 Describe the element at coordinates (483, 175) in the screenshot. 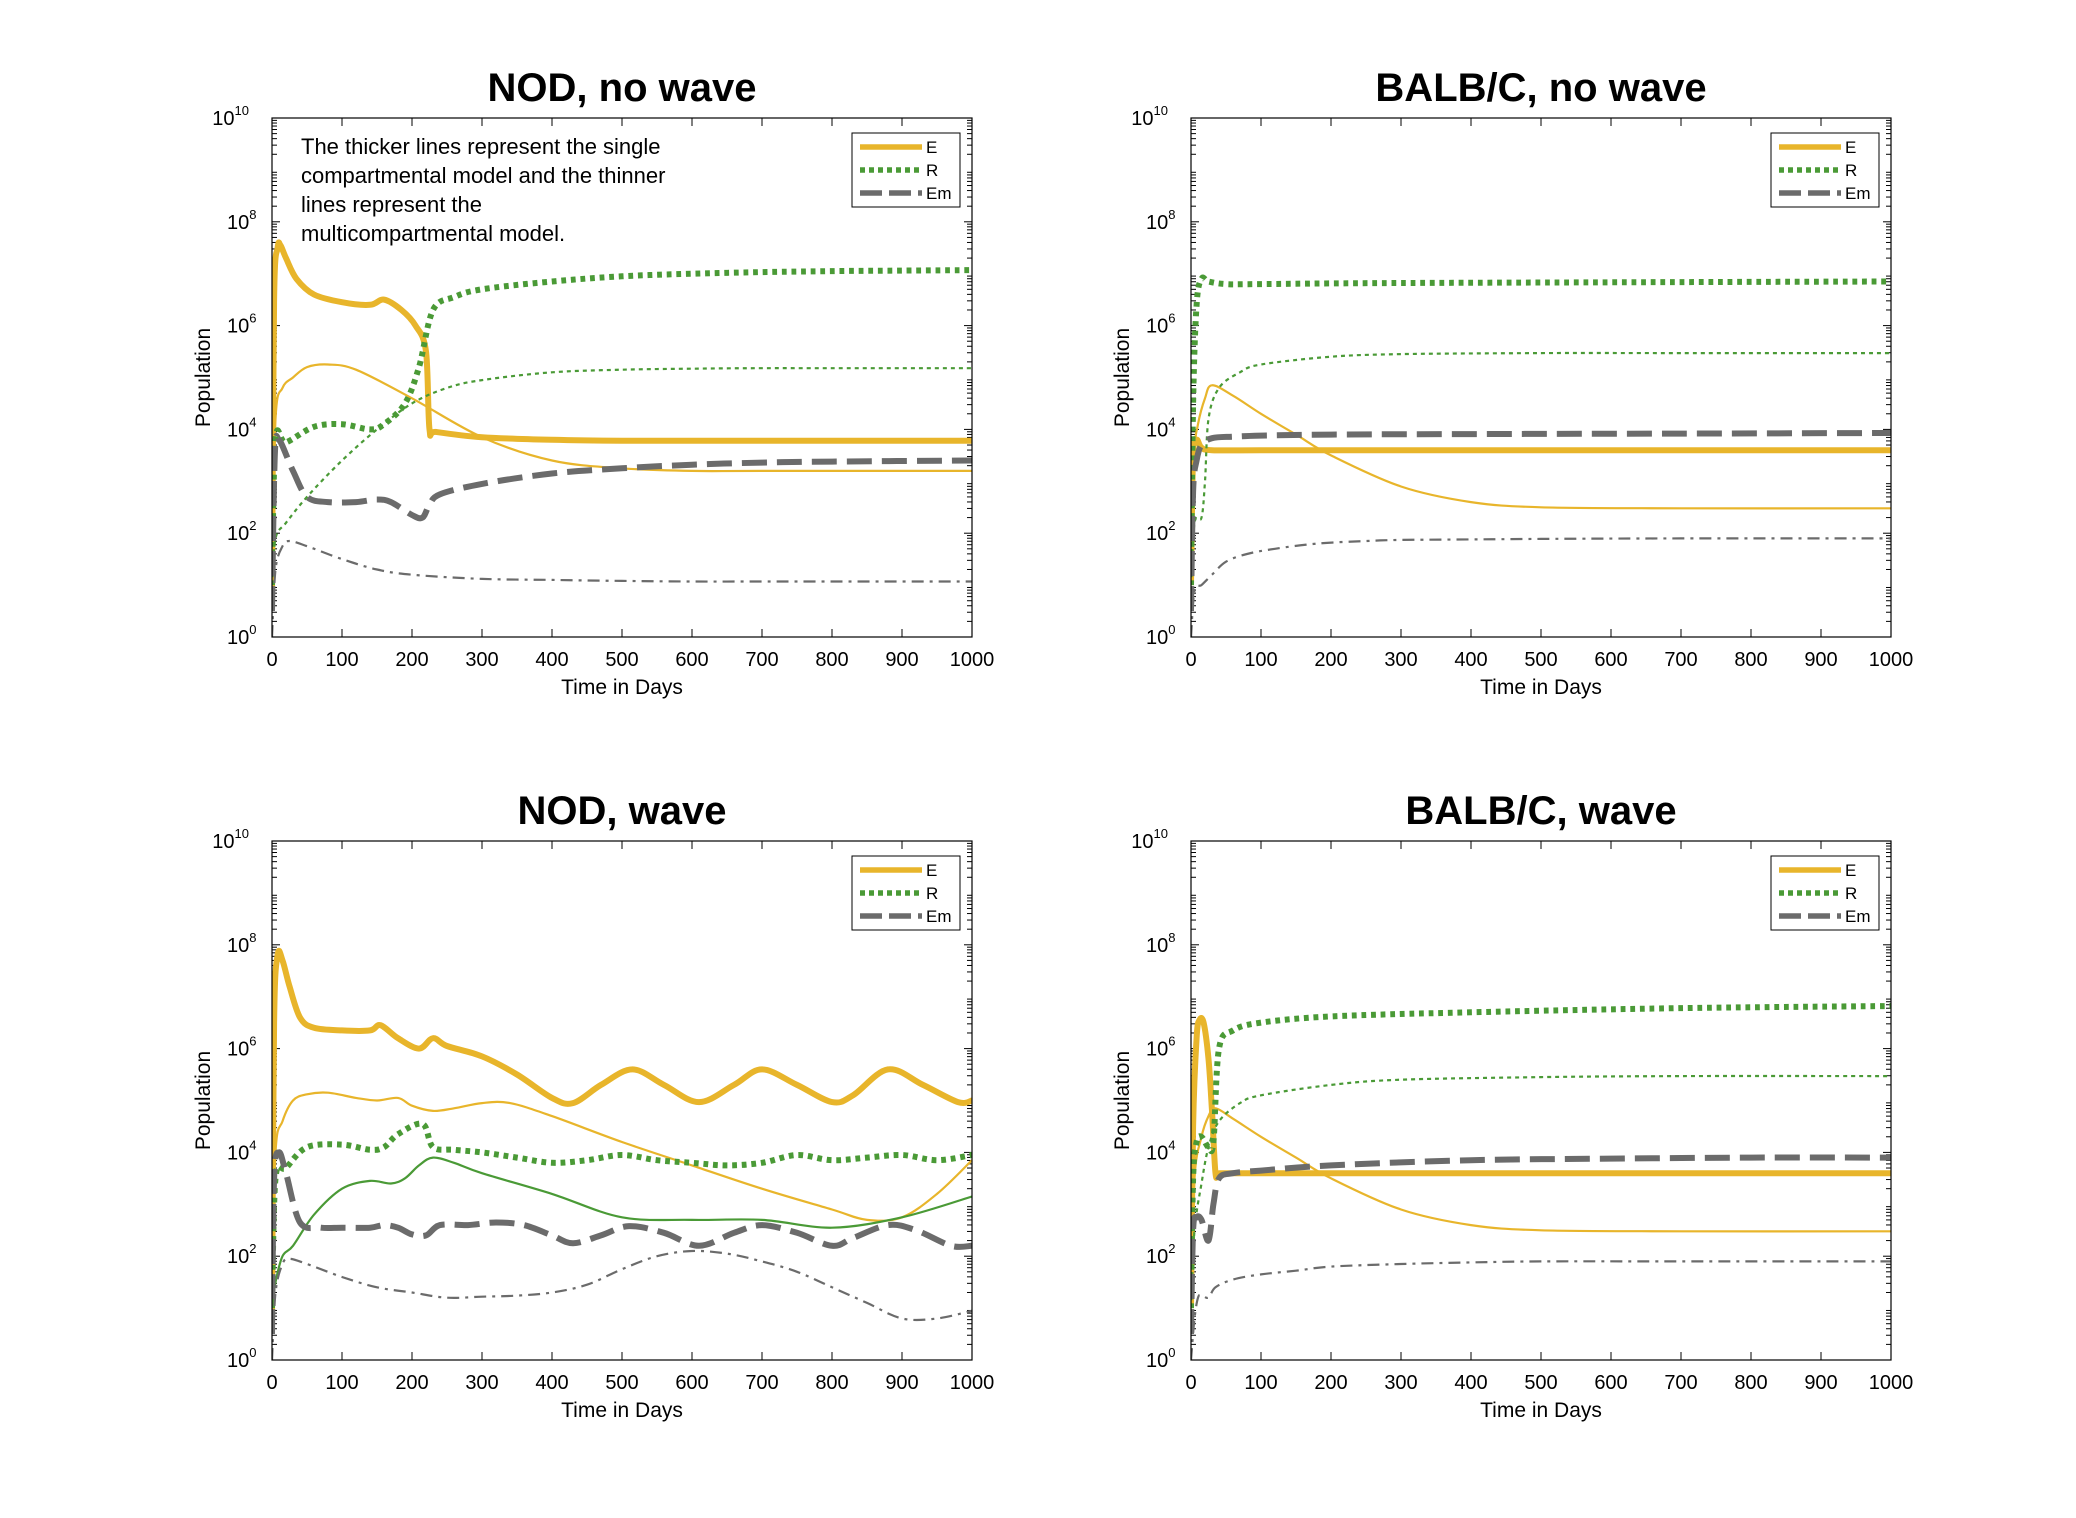

I see `annotation-line: compartmental model and the thinner` at that location.